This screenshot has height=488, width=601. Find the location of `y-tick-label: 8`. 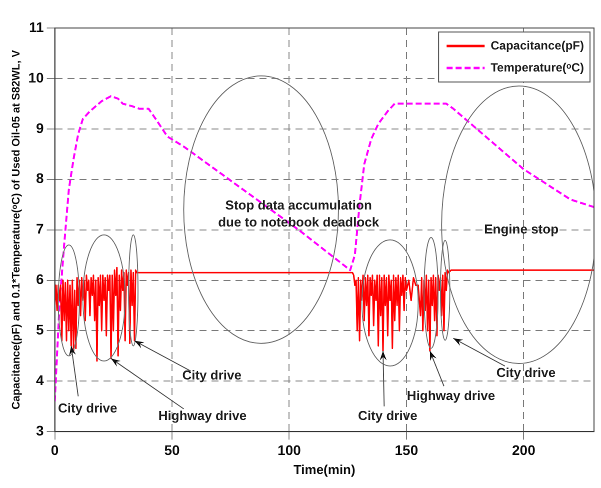

y-tick-label: 8 is located at coordinates (40, 178).